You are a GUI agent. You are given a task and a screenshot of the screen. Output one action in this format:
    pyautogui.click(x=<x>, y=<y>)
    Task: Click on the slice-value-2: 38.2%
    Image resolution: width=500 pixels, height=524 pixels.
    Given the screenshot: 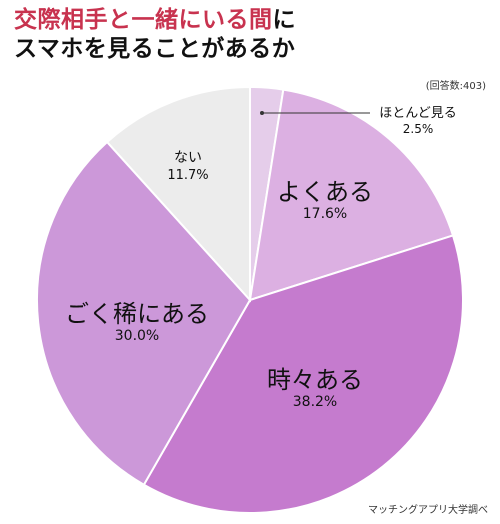 What is the action you would take?
    pyautogui.click(x=315, y=402)
    